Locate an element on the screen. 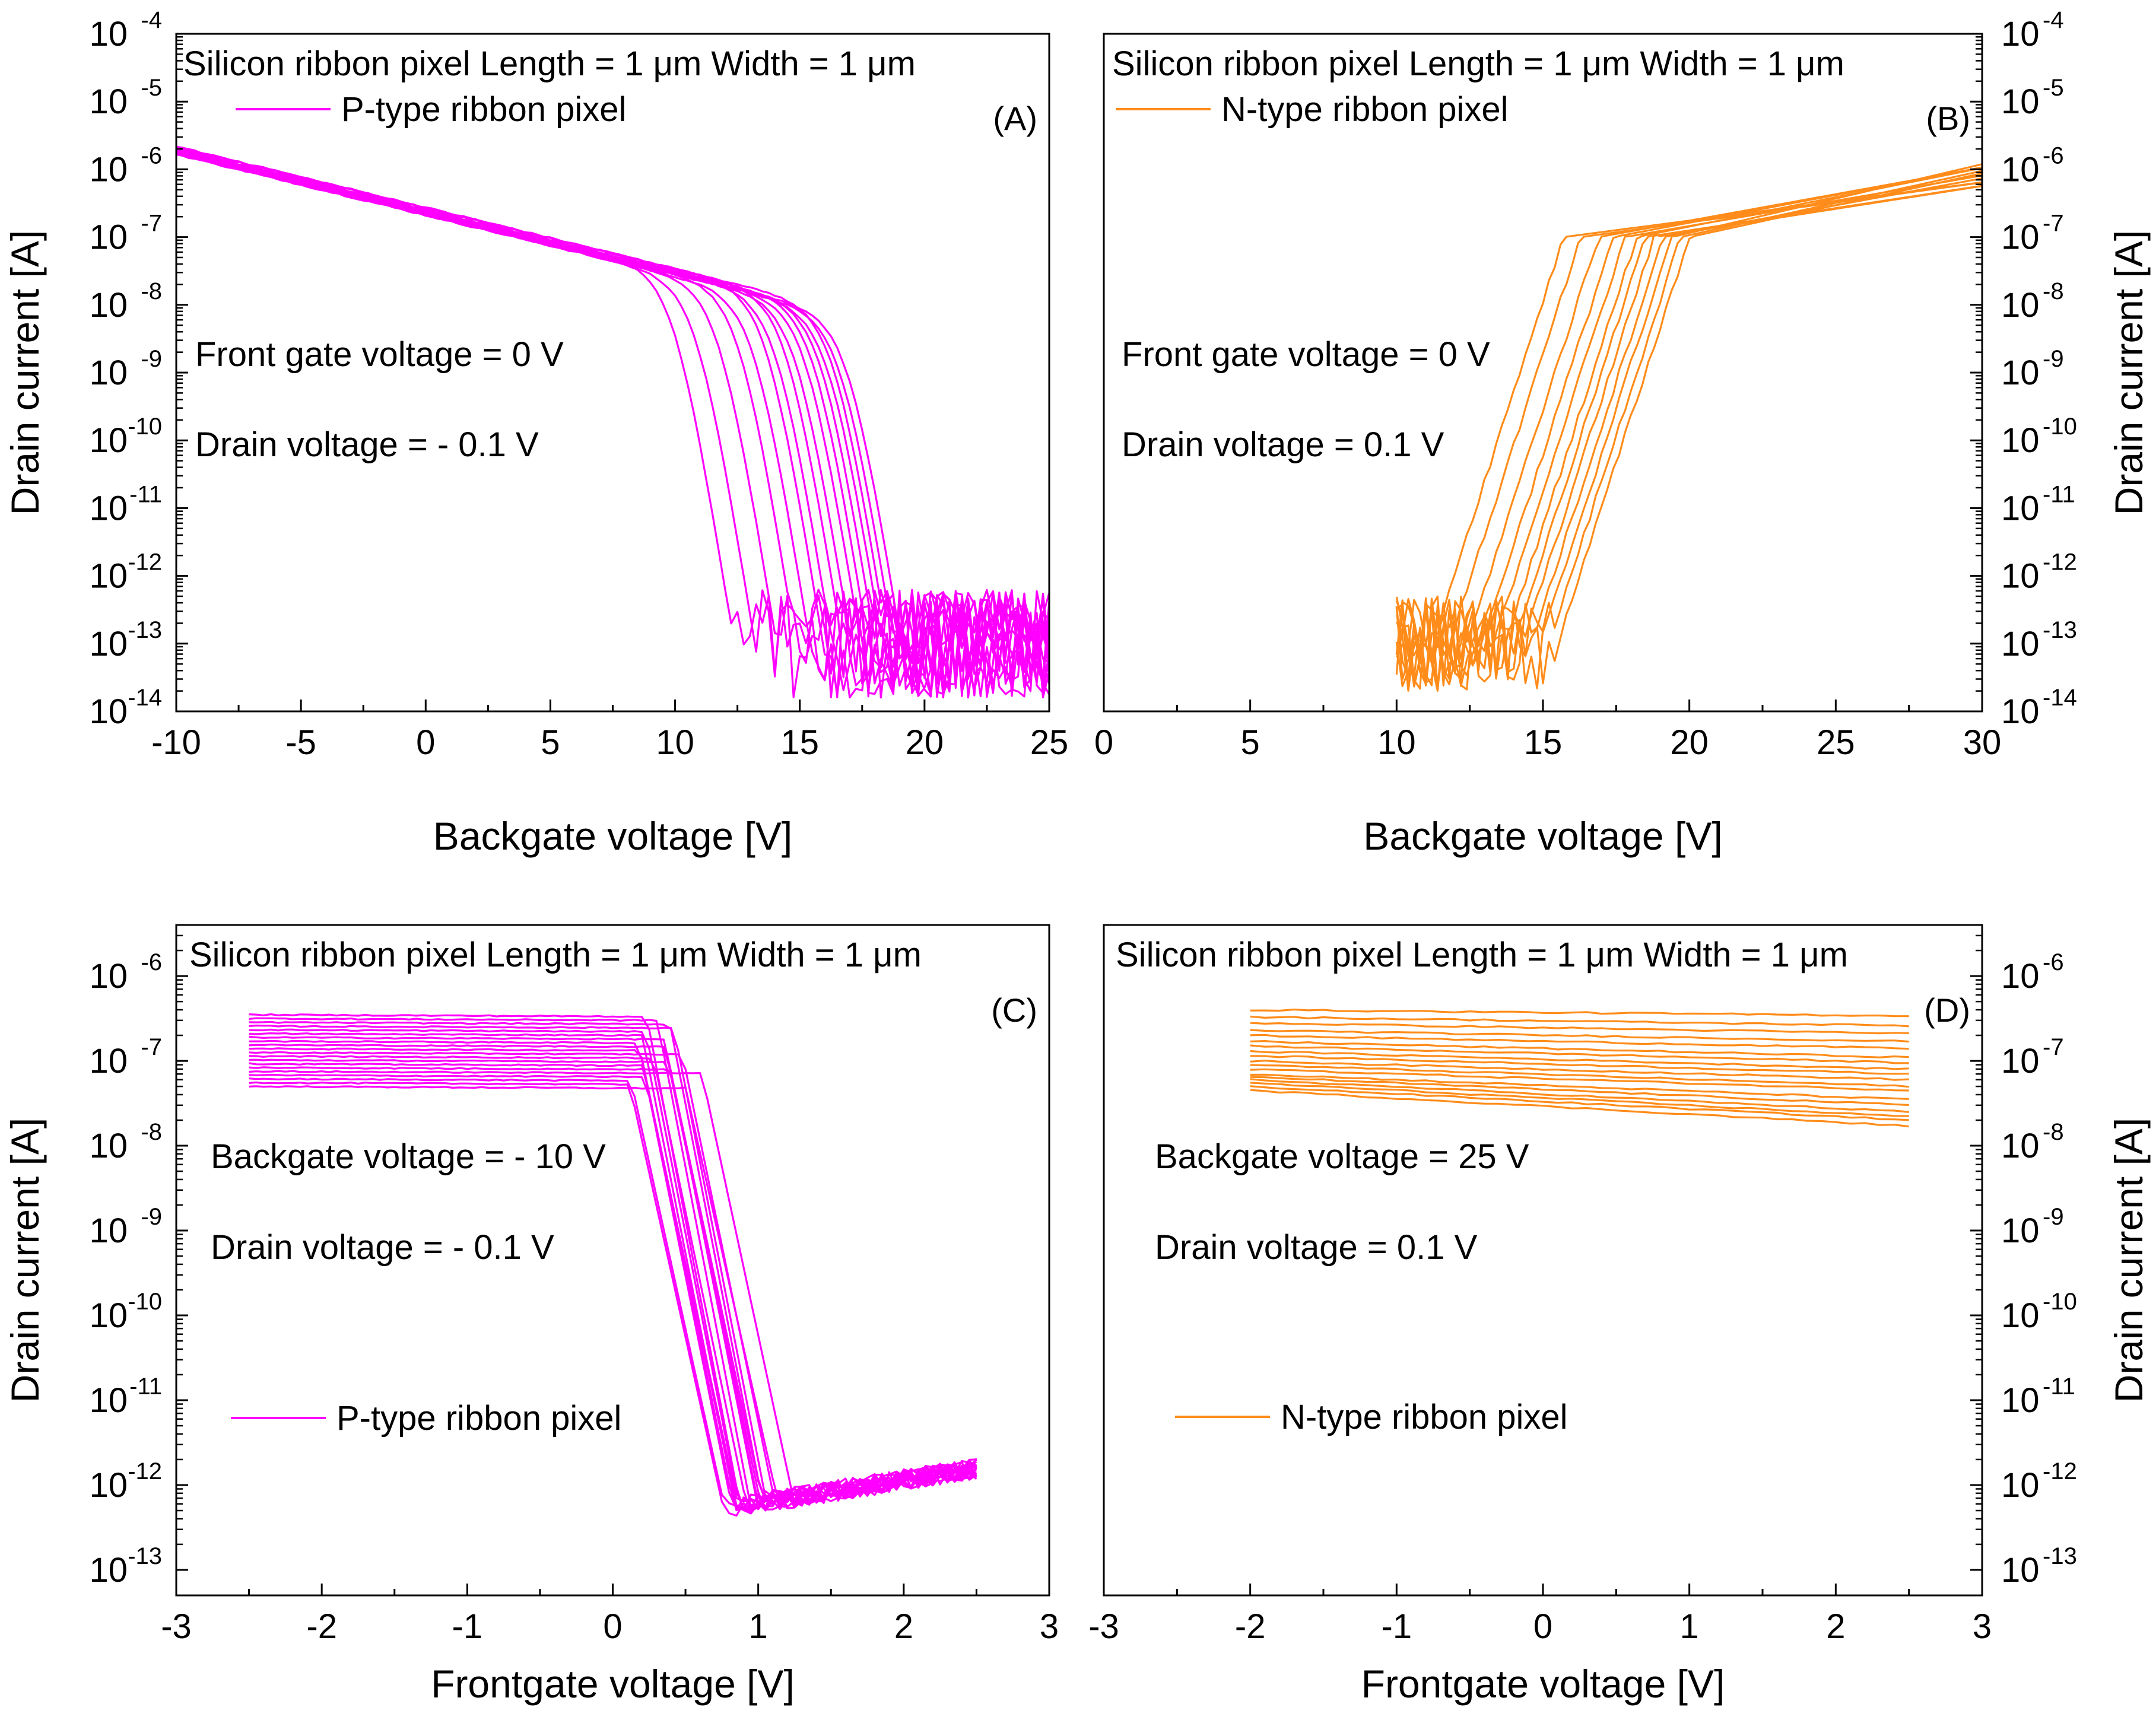 The width and height of the screenshot is (2156, 1720). x-tick-label: 15 is located at coordinates (1543, 742).